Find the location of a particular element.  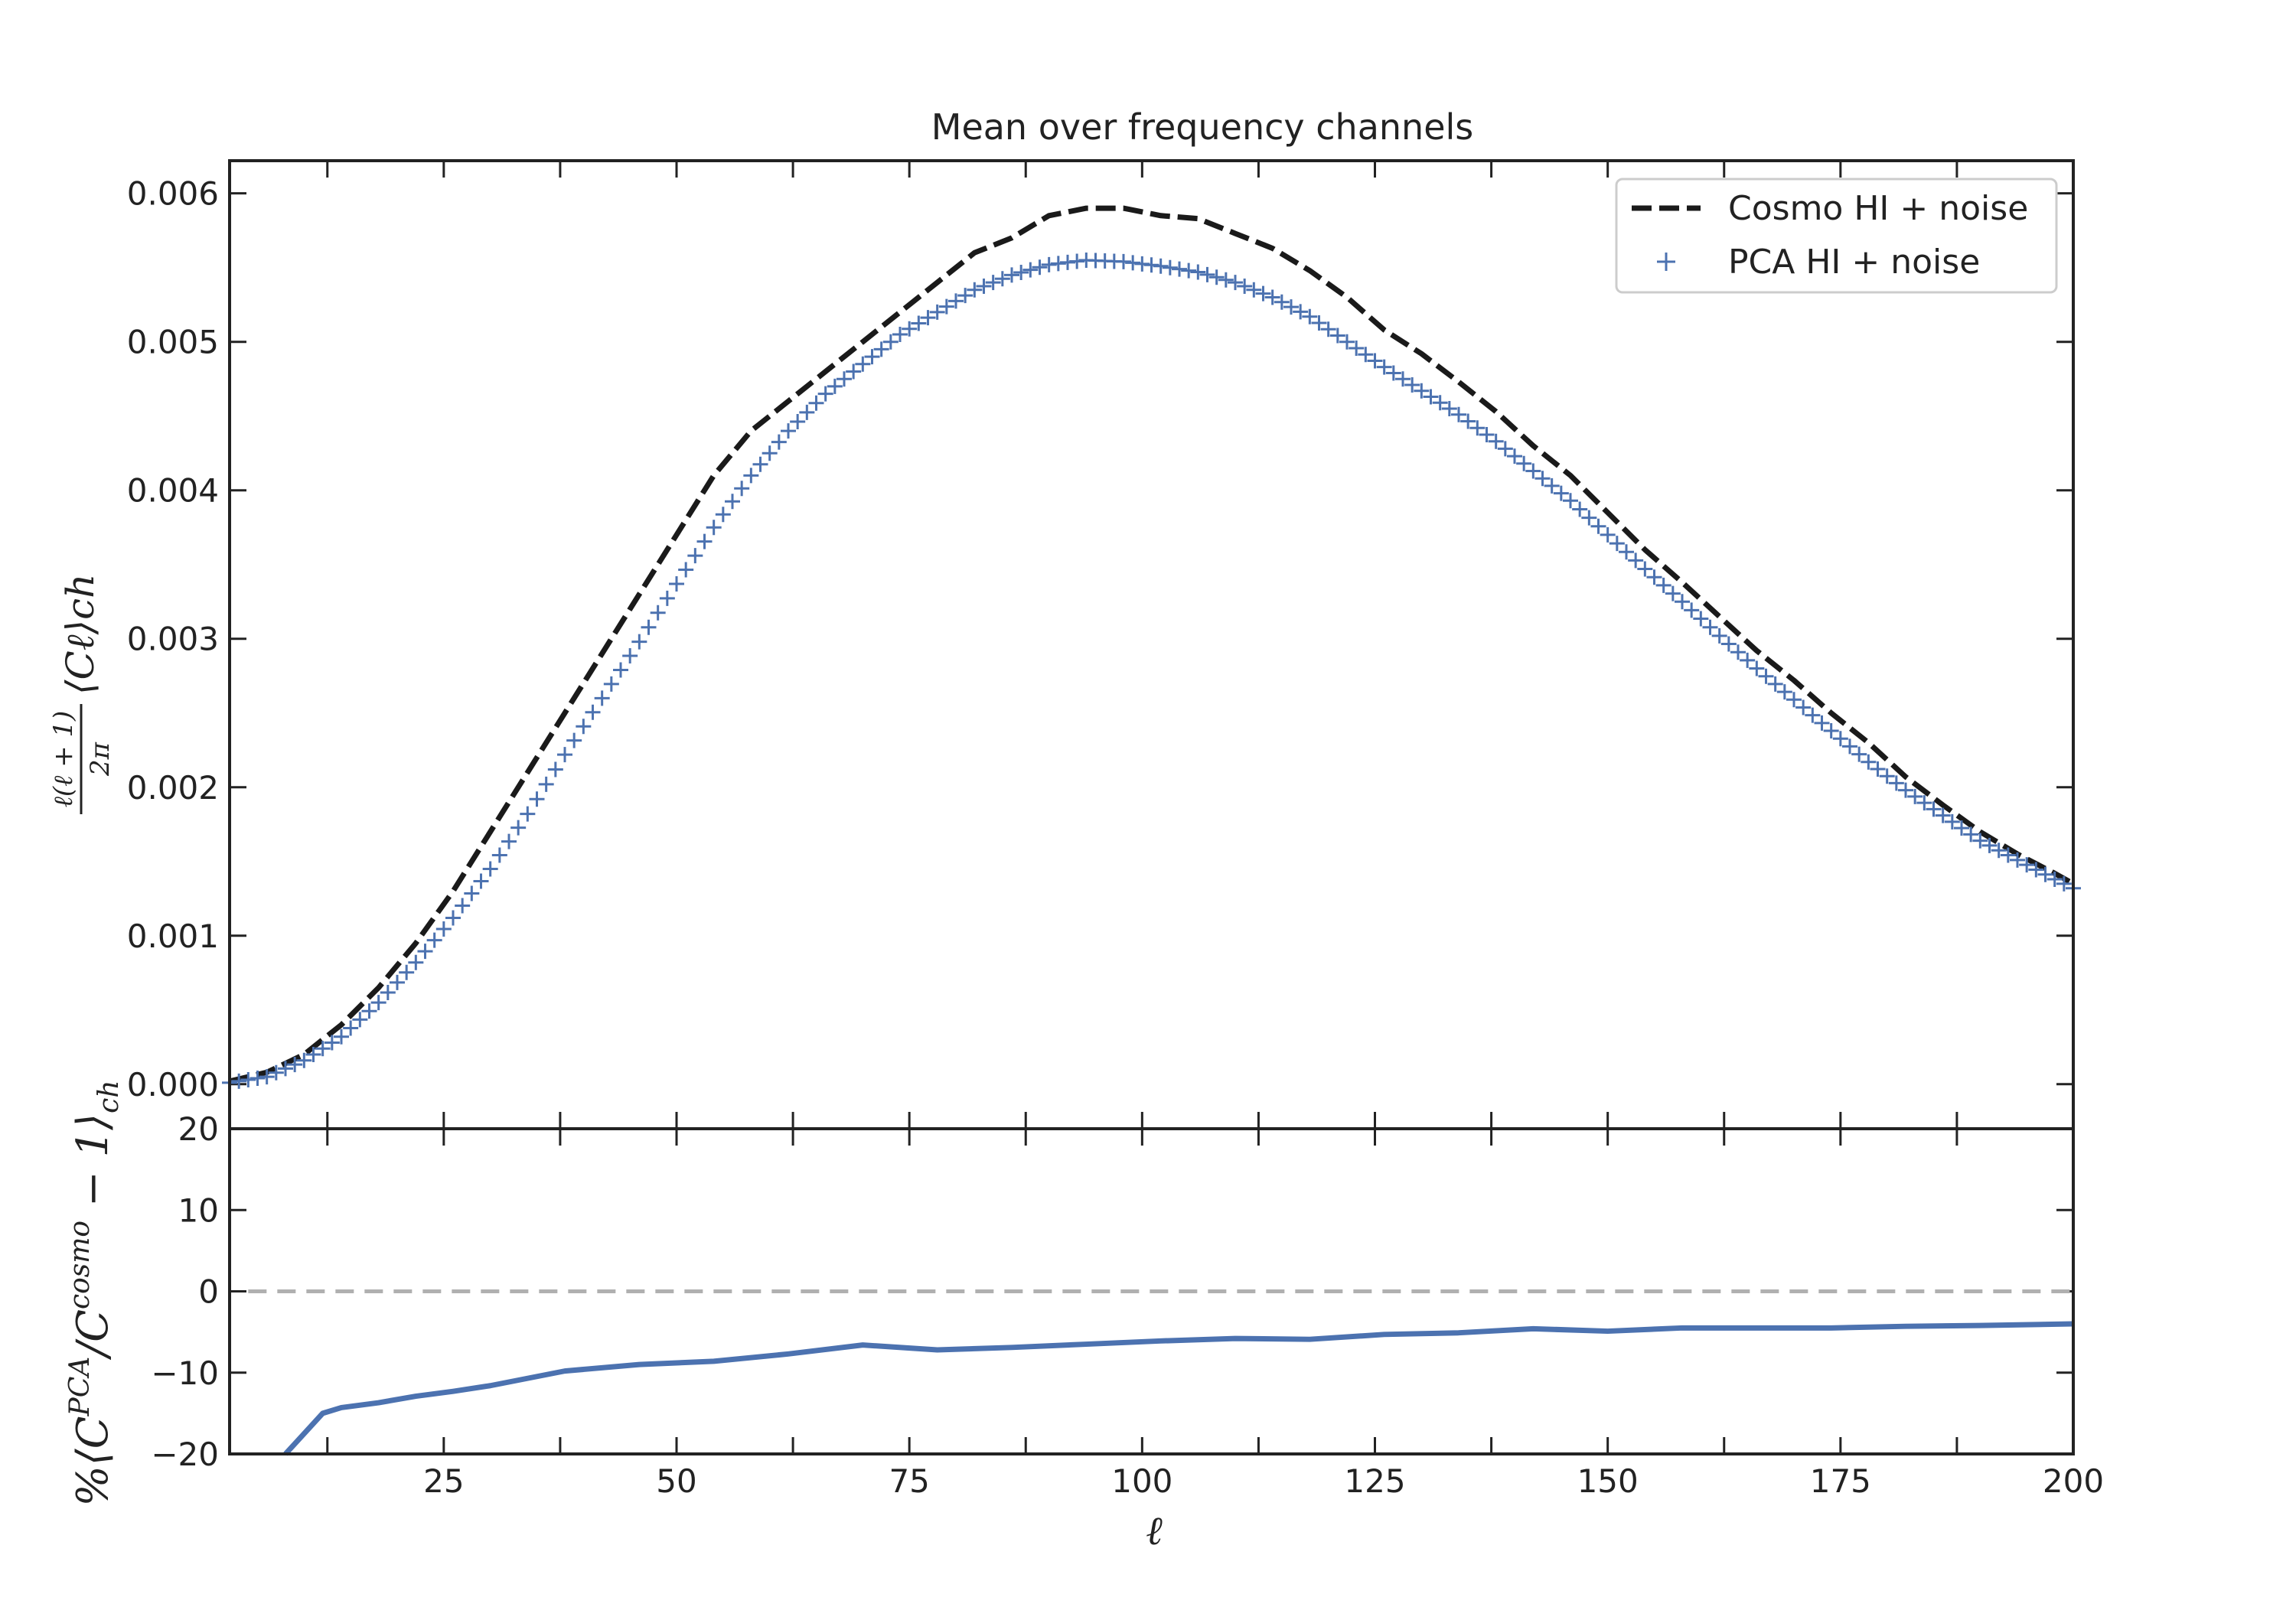

ratio-line is located at coordinates (1178, 1388).